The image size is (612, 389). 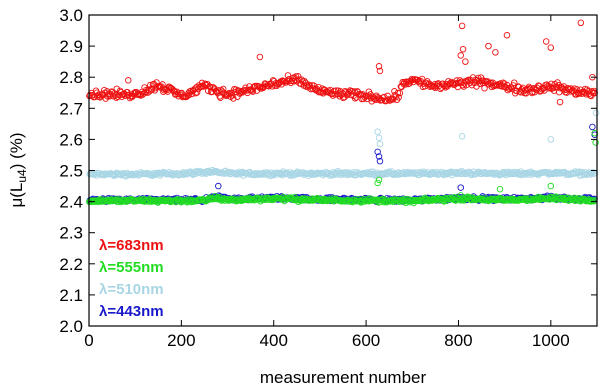 What do you see at coordinates (458, 340) in the screenshot?
I see `x-tick-label: 800` at bounding box center [458, 340].